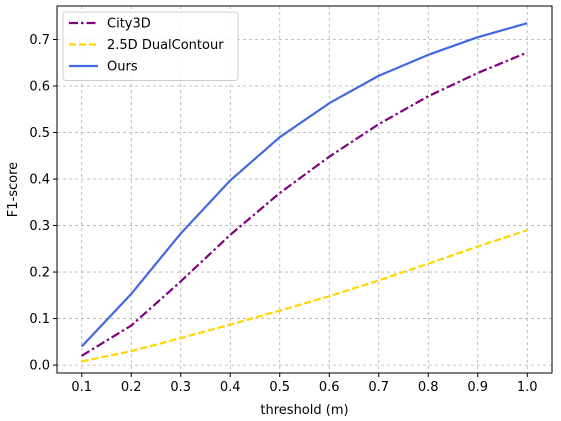 The height and width of the screenshot is (421, 561). I want to click on legend-entry-label: 2.5D DualContour, so click(165, 45).